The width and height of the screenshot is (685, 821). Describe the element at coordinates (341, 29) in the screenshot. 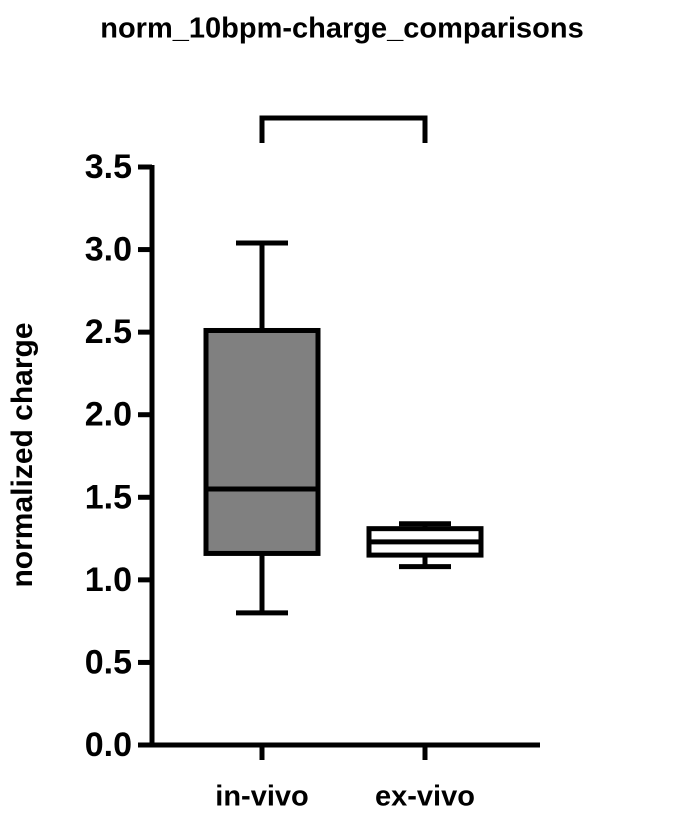

I see `chart-title: norm_10bpm-charge_comparisons` at that location.